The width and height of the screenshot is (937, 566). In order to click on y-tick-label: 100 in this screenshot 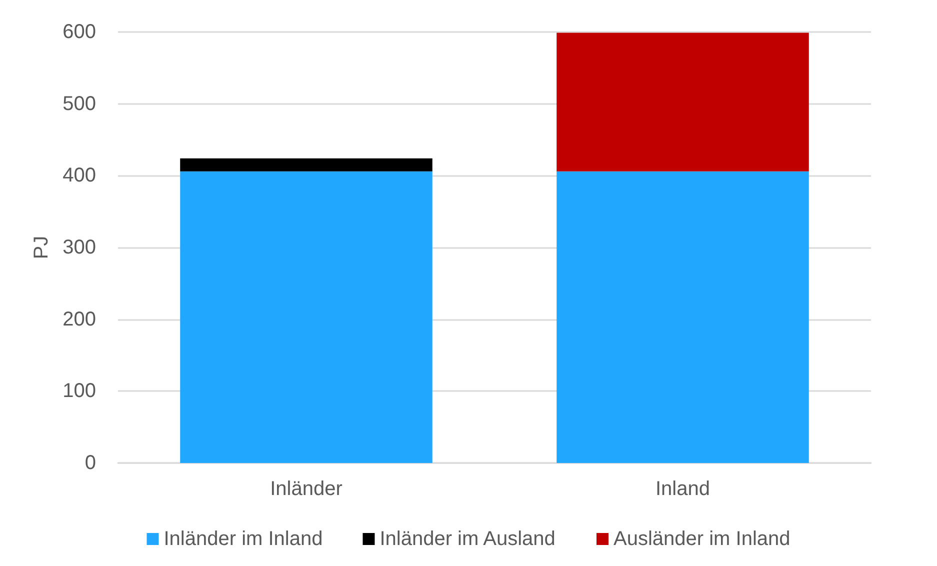, I will do `click(79, 391)`.